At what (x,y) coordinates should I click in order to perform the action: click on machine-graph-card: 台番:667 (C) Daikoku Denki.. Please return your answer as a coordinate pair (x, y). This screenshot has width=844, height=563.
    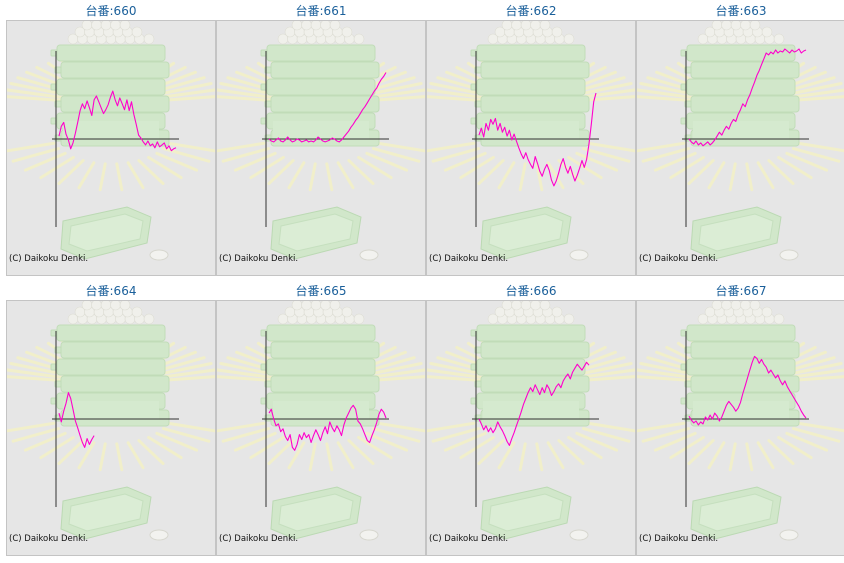
    Looking at the image, I should click on (740, 420).